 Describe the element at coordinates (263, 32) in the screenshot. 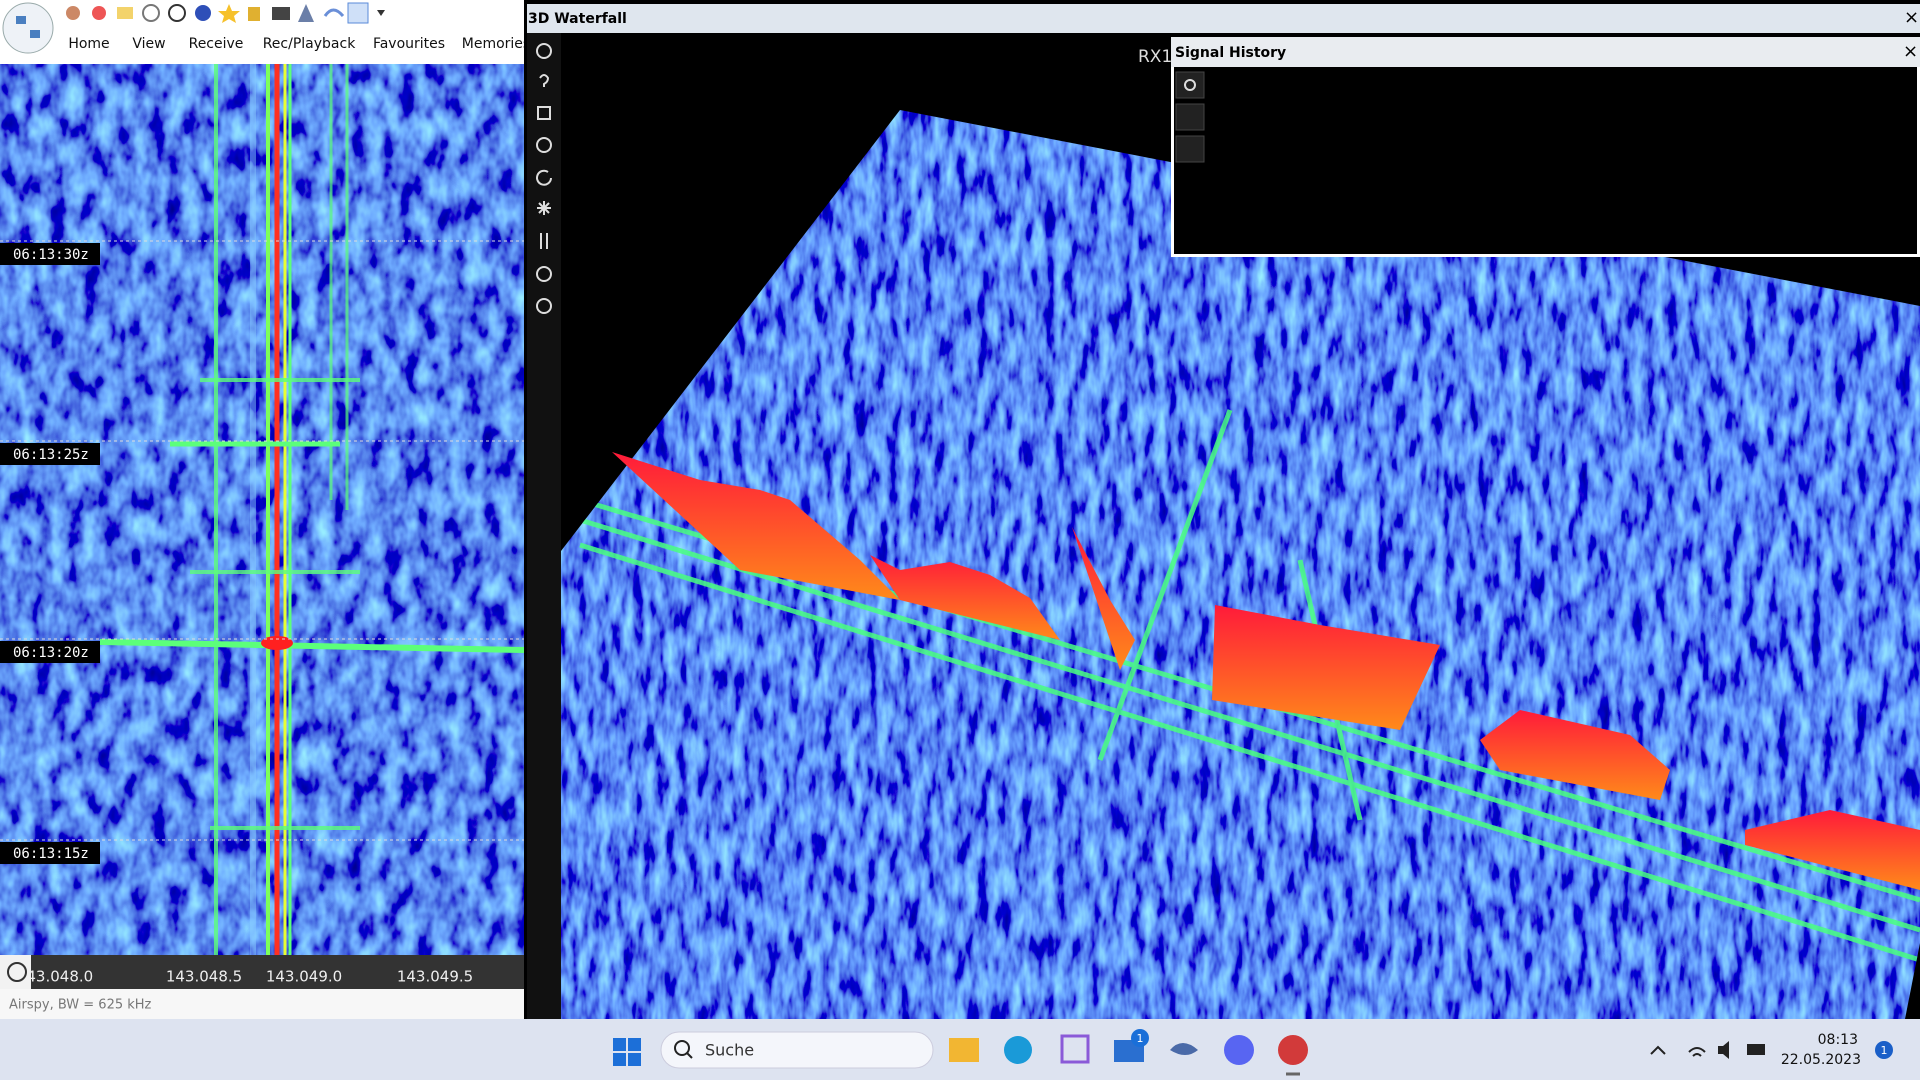

I see `toolbar` at that location.